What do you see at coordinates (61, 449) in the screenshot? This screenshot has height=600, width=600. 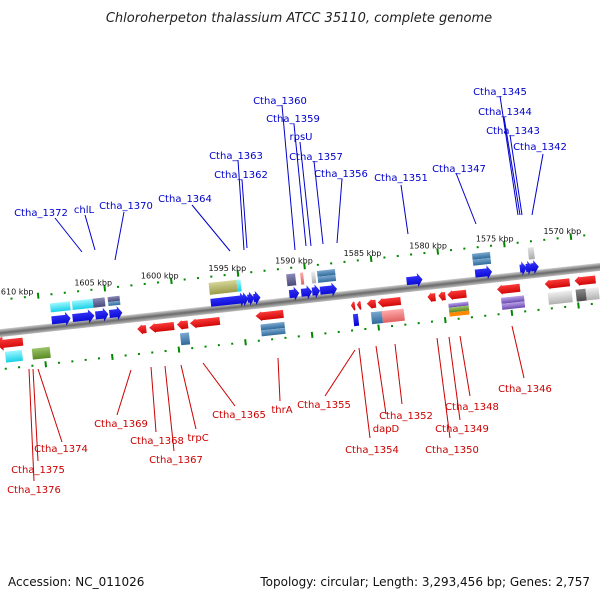 I see `gene-label: Ctha_1374` at bounding box center [61, 449].